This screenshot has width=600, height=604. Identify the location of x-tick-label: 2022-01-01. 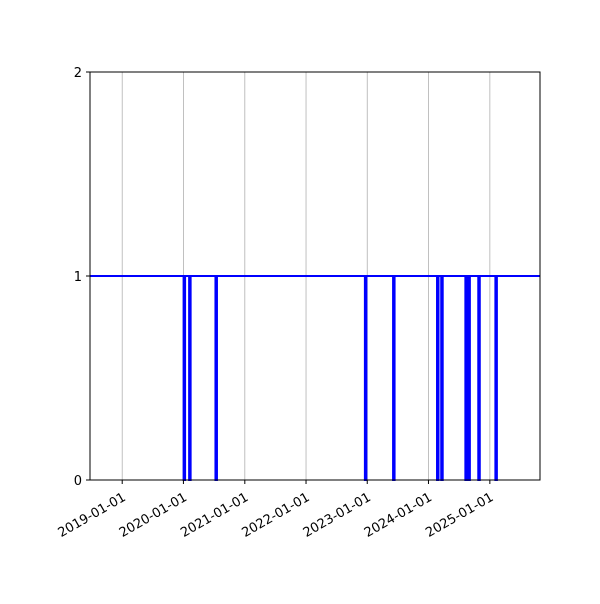
(275, 515).